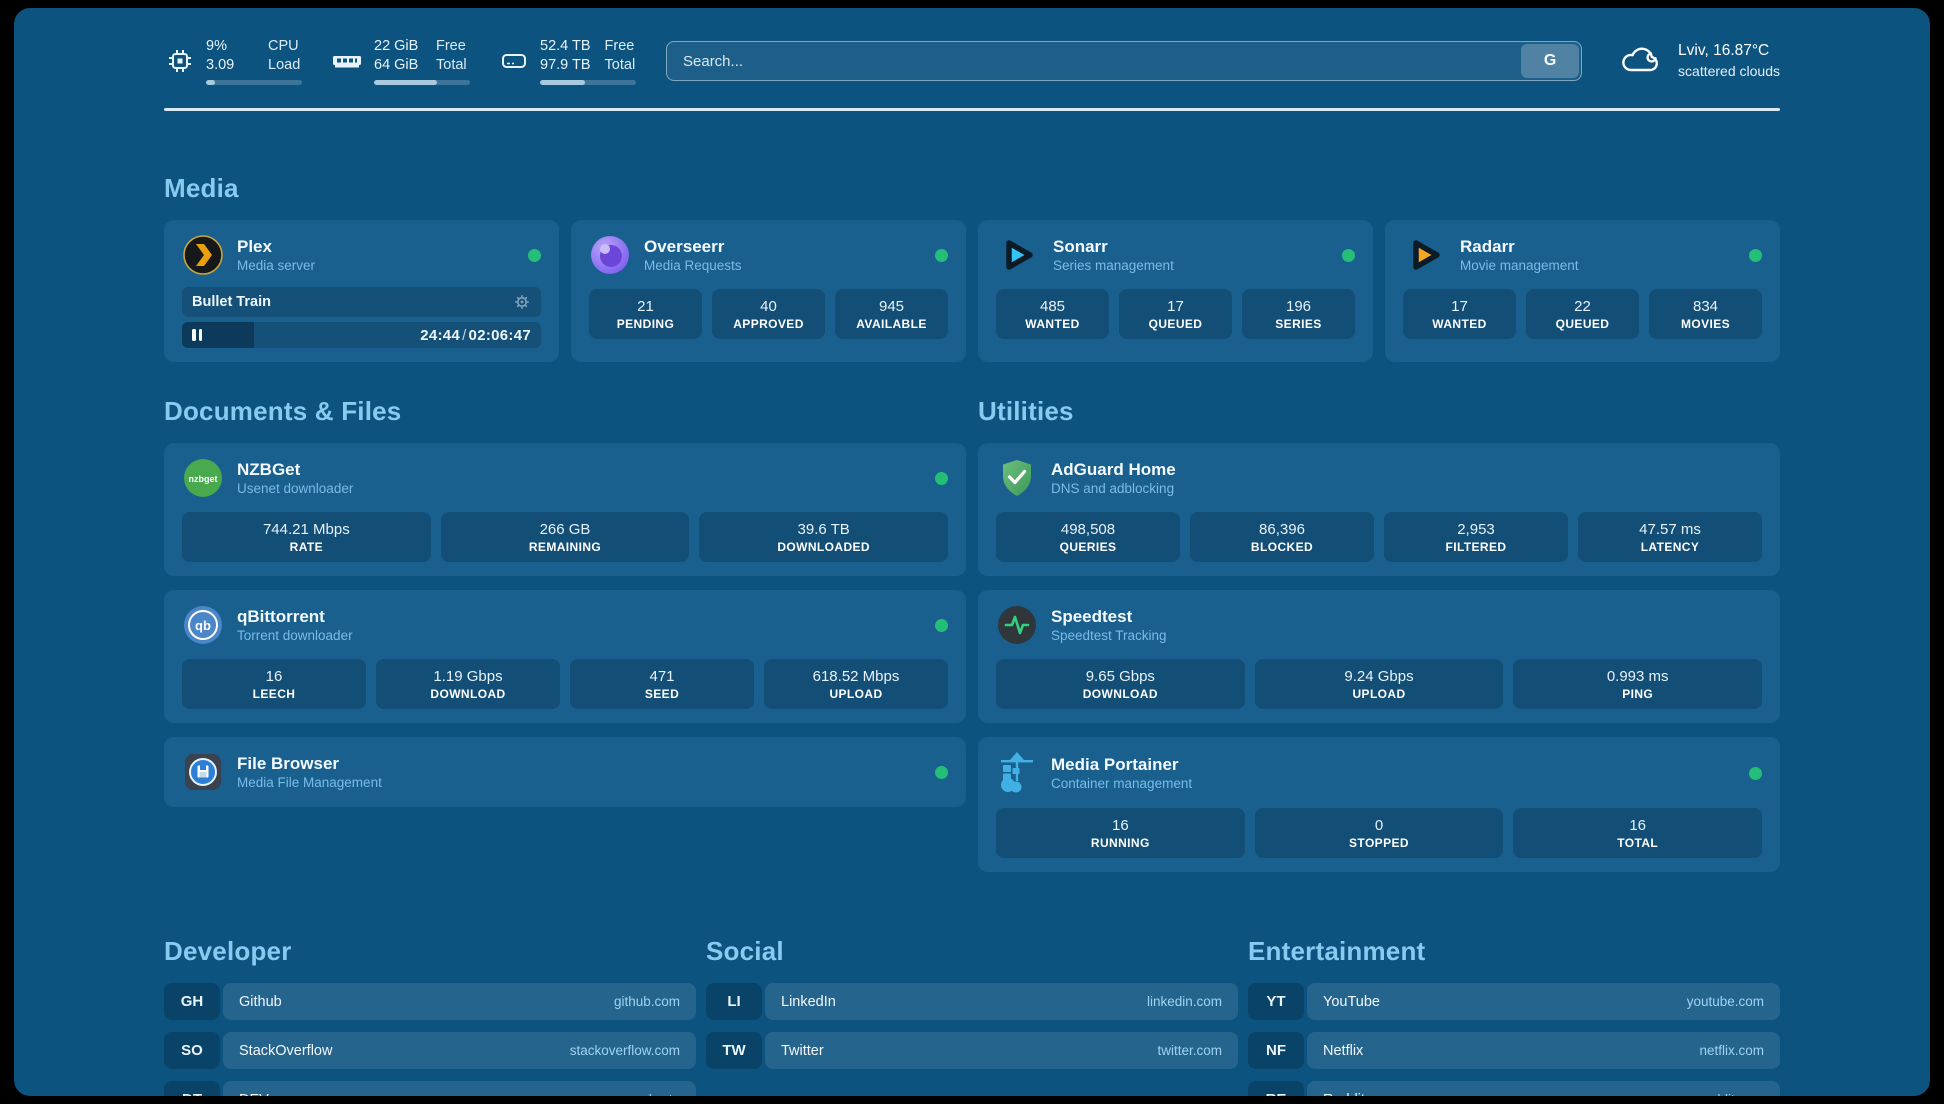 The image size is (1944, 1104). Describe the element at coordinates (1026, 411) in the screenshot. I see `section-title-utilities: Utilities` at that location.